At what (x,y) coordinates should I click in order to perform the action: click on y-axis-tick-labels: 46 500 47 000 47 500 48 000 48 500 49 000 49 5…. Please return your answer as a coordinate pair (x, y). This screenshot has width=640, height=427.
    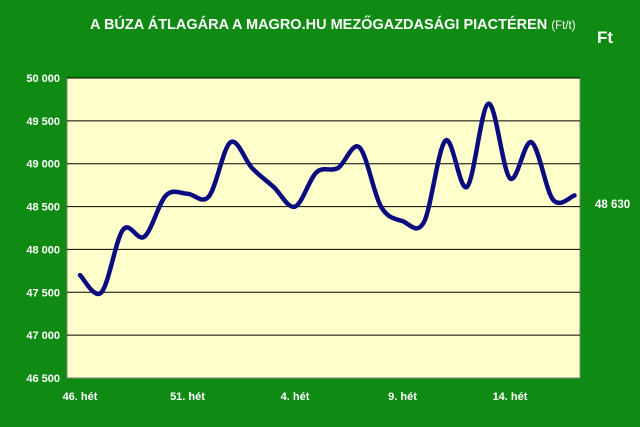
    Looking at the image, I should click on (43, 229).